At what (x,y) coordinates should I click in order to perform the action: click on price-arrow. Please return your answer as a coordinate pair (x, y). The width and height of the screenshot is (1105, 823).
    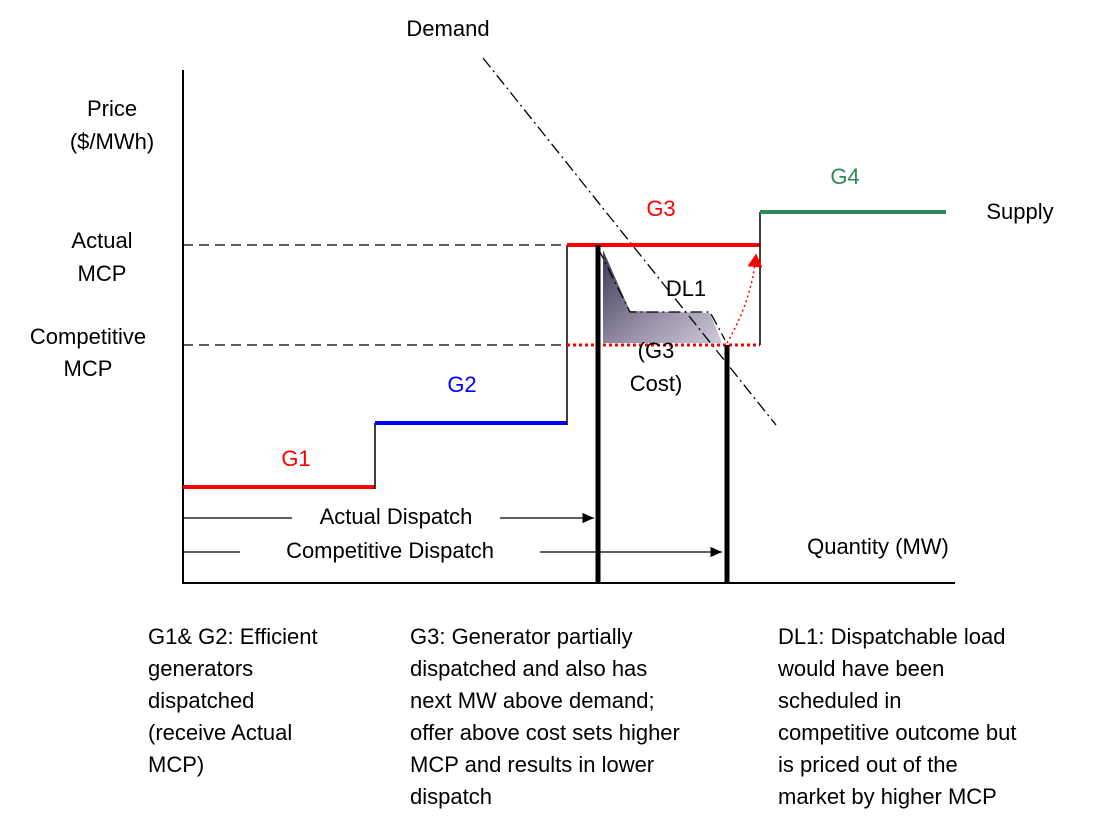
    Looking at the image, I should click on (744, 298).